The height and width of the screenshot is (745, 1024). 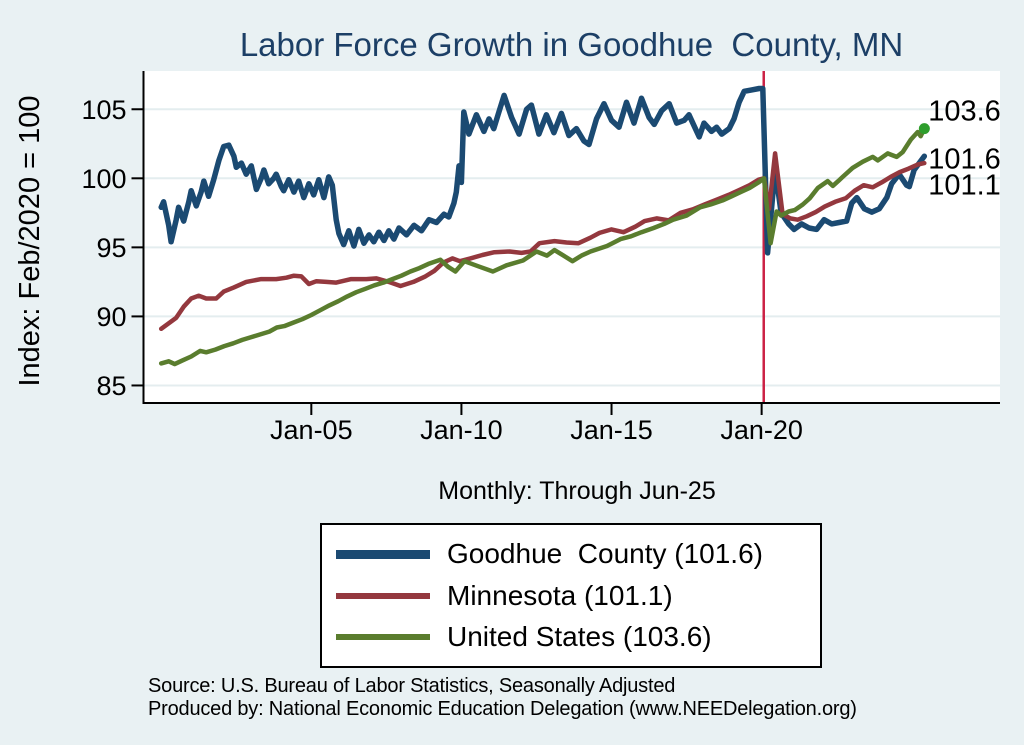 What do you see at coordinates (579, 636) in the screenshot?
I see `legend-label-united-states: United States (103.6)` at bounding box center [579, 636].